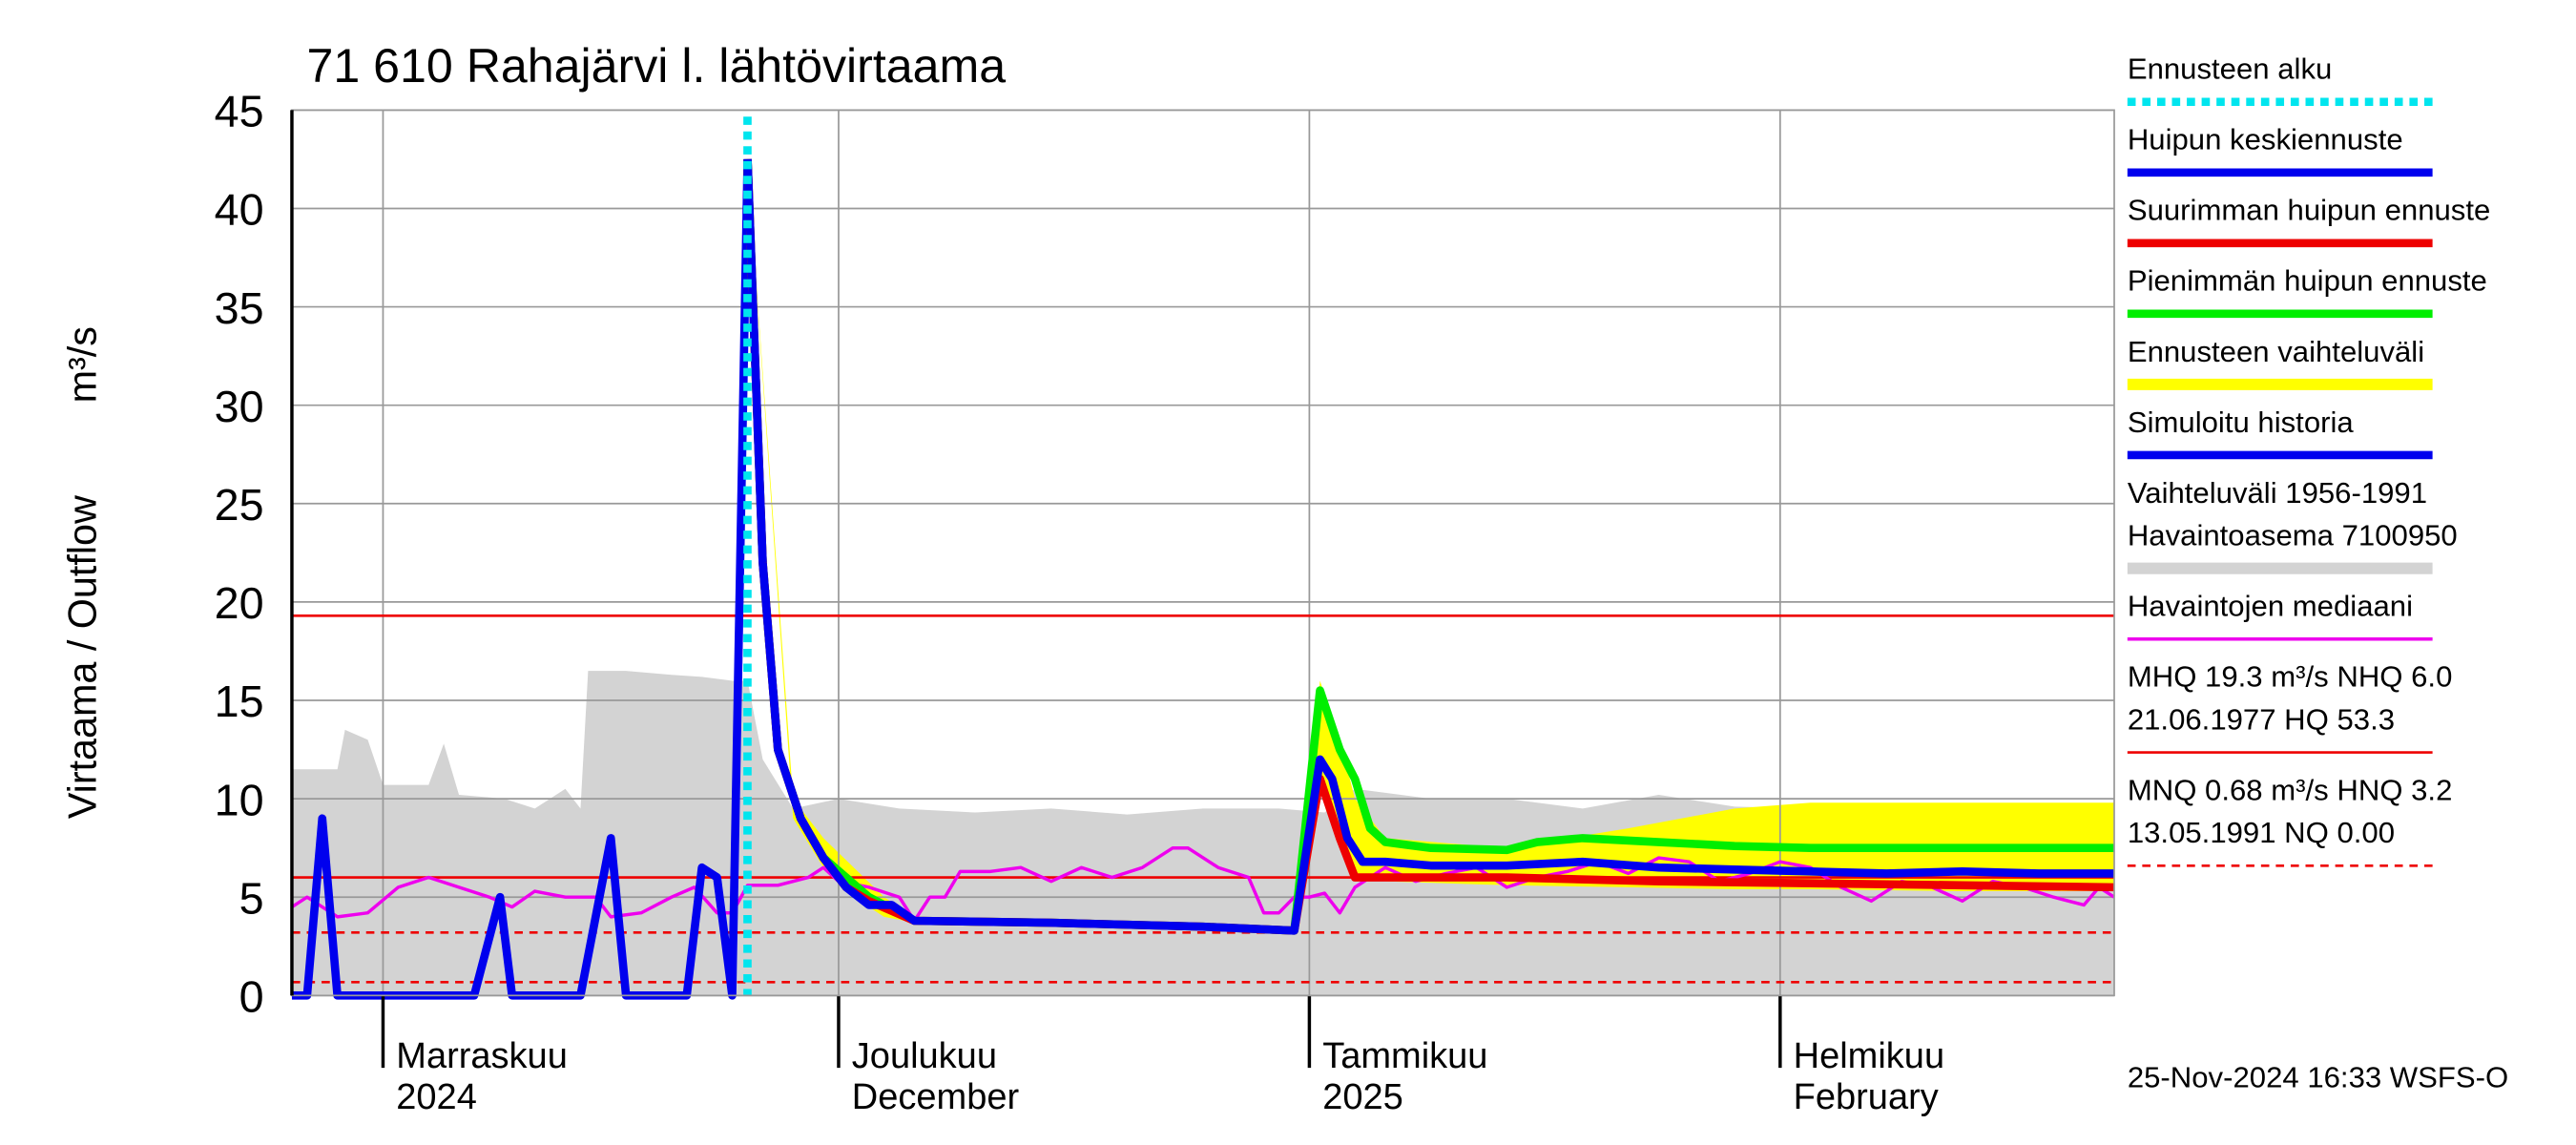 The image size is (2576, 1145). Describe the element at coordinates (657, 66) in the screenshot. I see `chart-title: 71 610 Rahajärvi l. lähtövirtaama` at that location.